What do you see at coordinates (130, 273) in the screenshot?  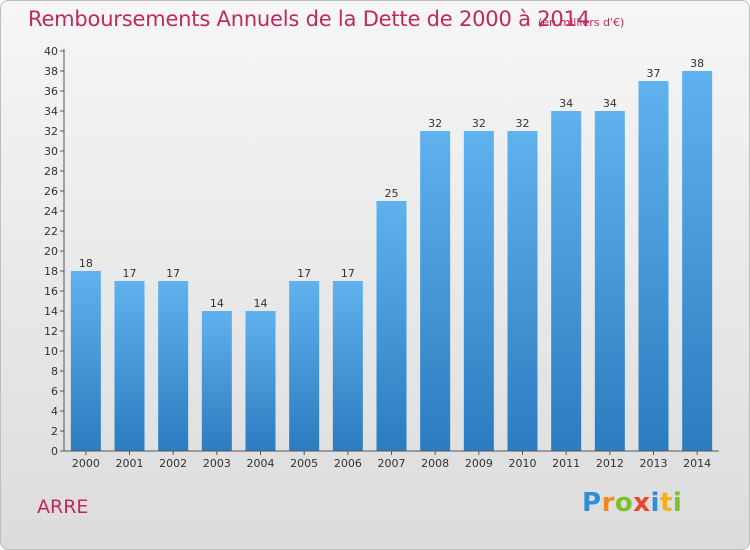 I see `value-label-2001: 17` at bounding box center [130, 273].